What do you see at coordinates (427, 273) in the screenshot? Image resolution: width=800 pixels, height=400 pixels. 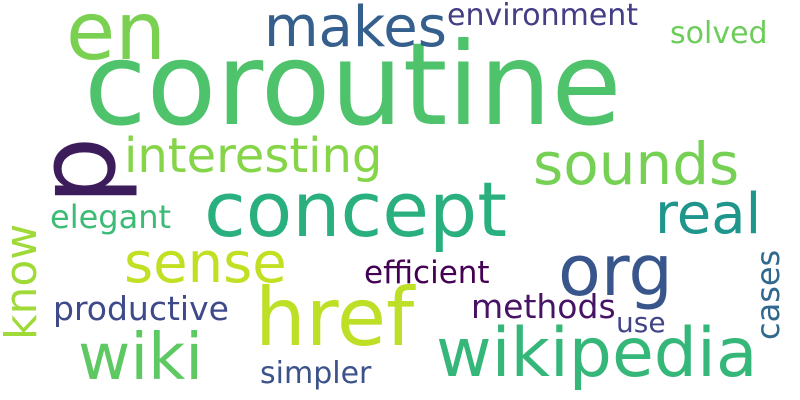 I see `word-efficient: efficient` at bounding box center [427, 273].